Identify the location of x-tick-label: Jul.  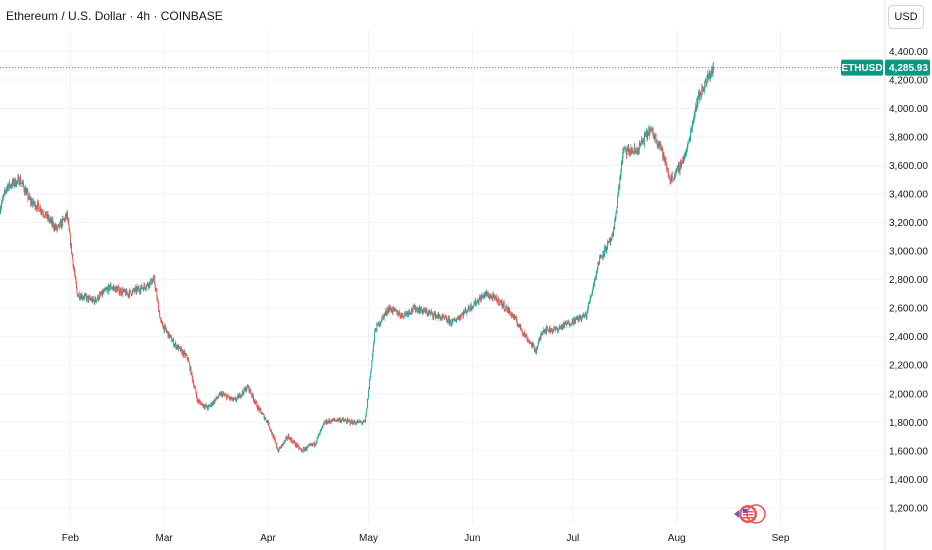
(572, 538).